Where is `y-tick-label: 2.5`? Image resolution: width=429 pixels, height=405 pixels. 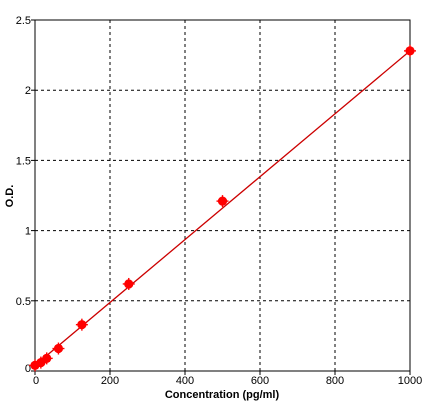 y-tick-label: 2.5 is located at coordinates (23, 21).